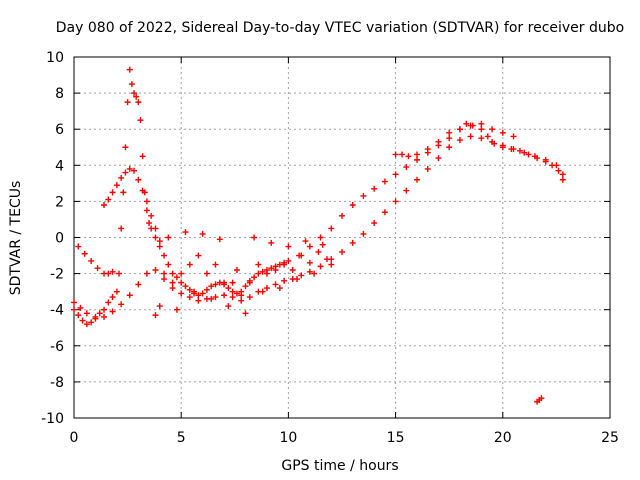 This screenshot has width=640, height=480. I want to click on y-tick-label: 8, so click(59, 94).